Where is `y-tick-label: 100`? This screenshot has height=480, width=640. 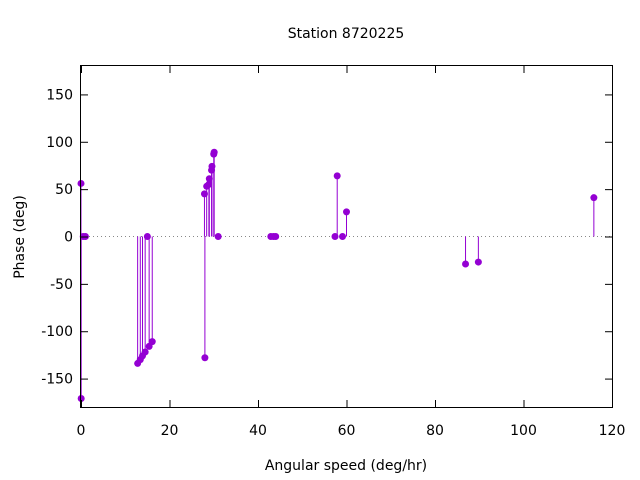 y-tick-label: 100 is located at coordinates (59, 143).